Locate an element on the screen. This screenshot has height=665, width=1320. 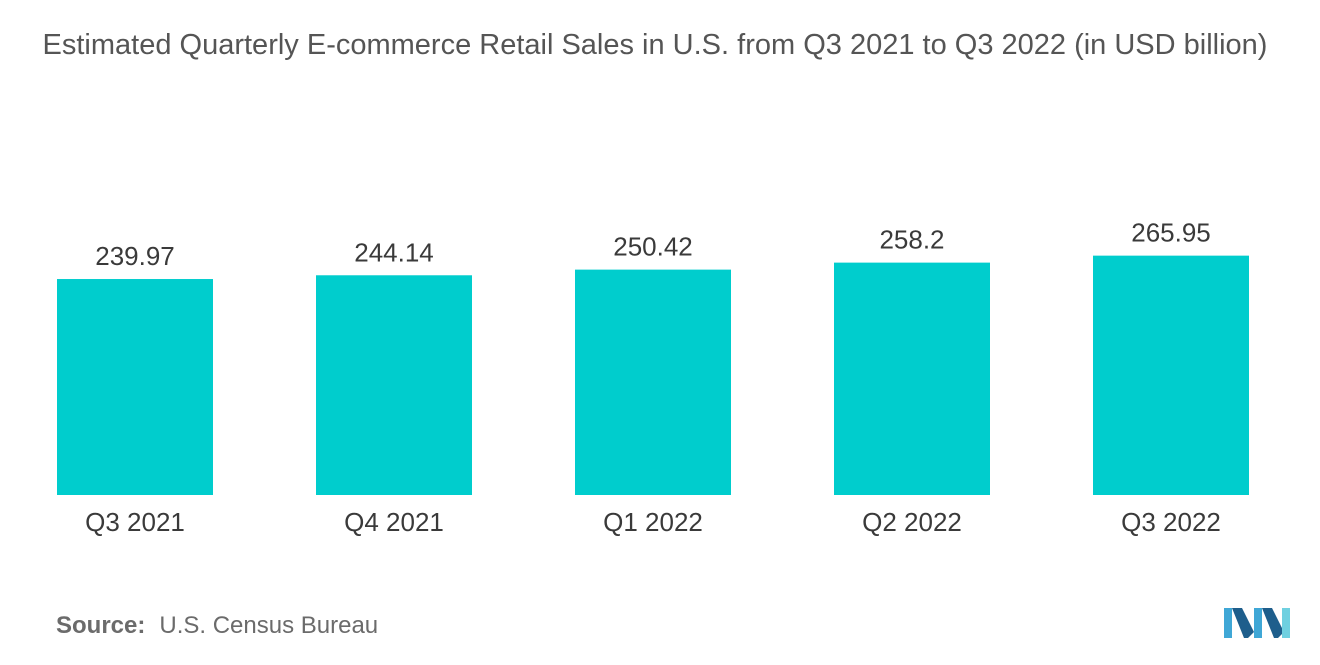
data-label: 239.97 is located at coordinates (135, 256).